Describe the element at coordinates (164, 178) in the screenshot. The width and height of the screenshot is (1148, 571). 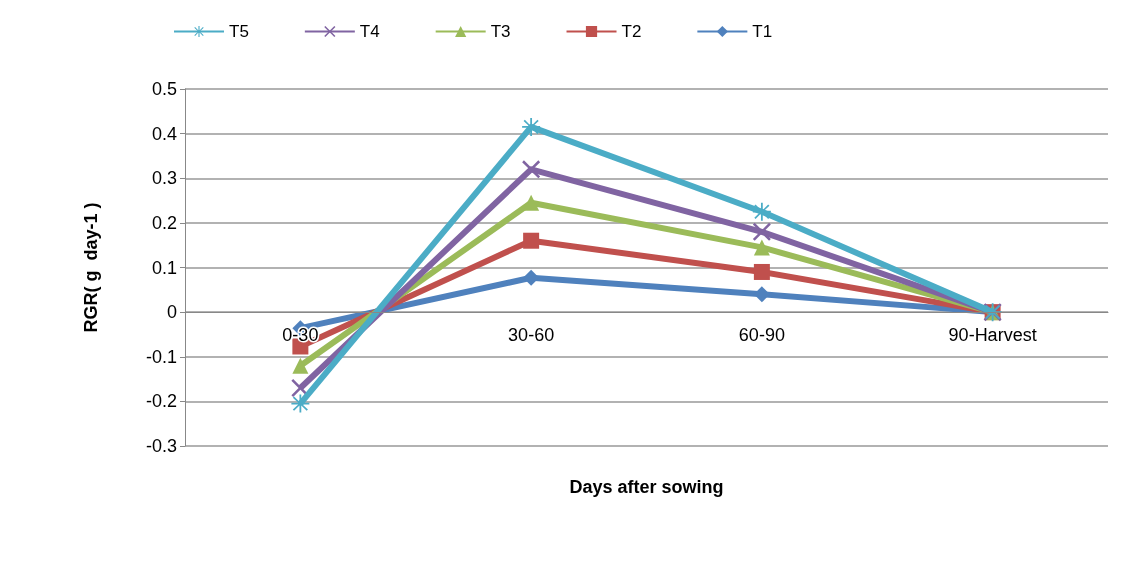
I see `y-tick-label: 0.3` at that location.